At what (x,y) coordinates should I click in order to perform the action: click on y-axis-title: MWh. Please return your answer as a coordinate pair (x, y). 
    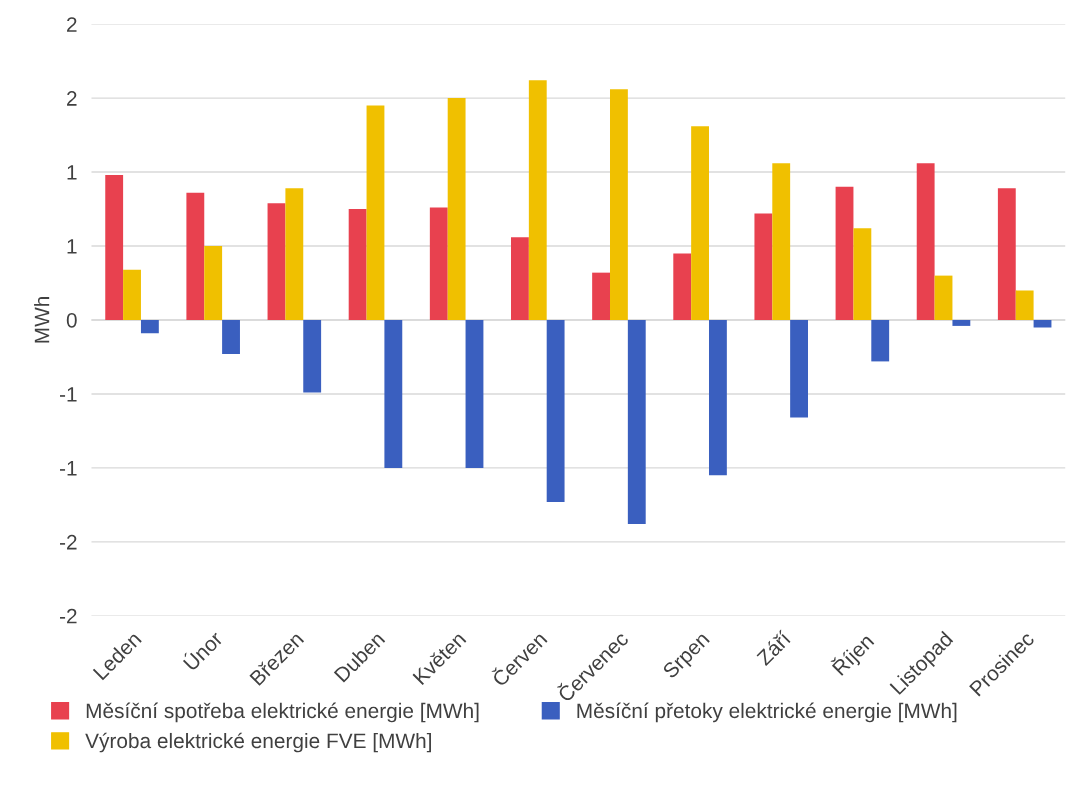
    Looking at the image, I should click on (42, 320).